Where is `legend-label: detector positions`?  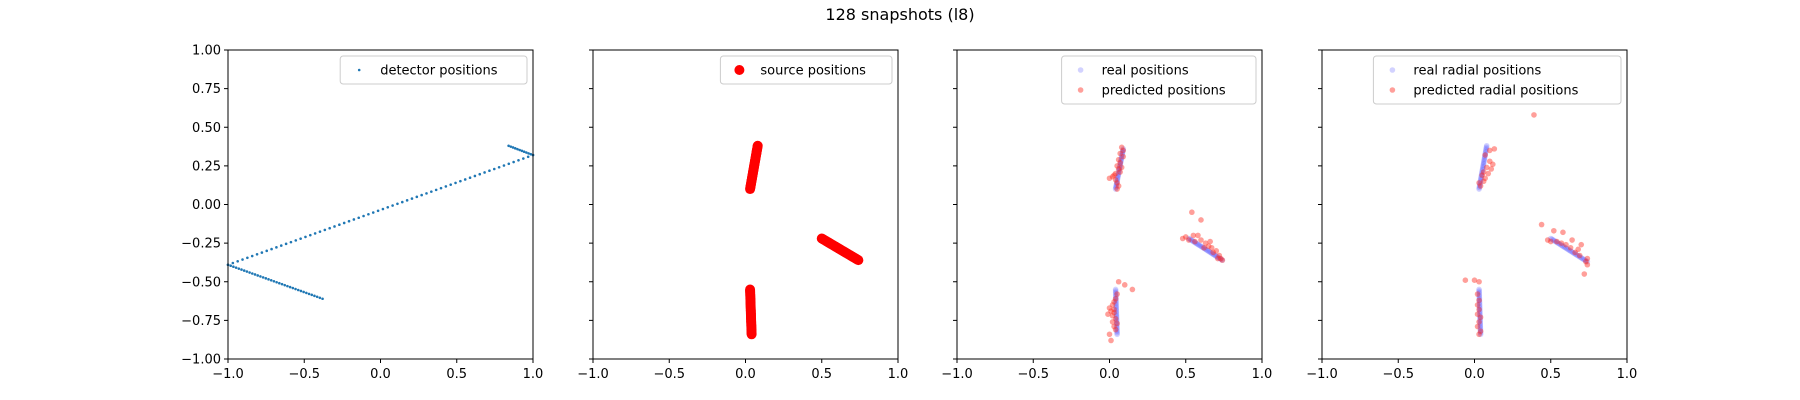
legend-label: detector positions is located at coordinates (439, 71).